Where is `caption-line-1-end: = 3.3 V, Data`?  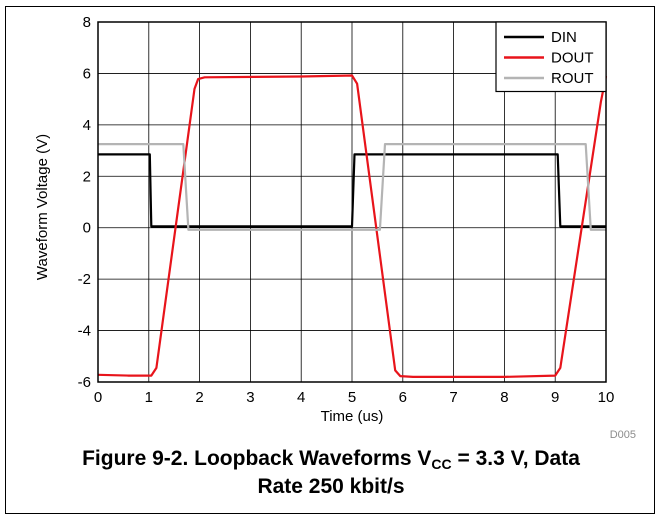 caption-line-1-end: = 3.3 V, Data is located at coordinates (515, 458).